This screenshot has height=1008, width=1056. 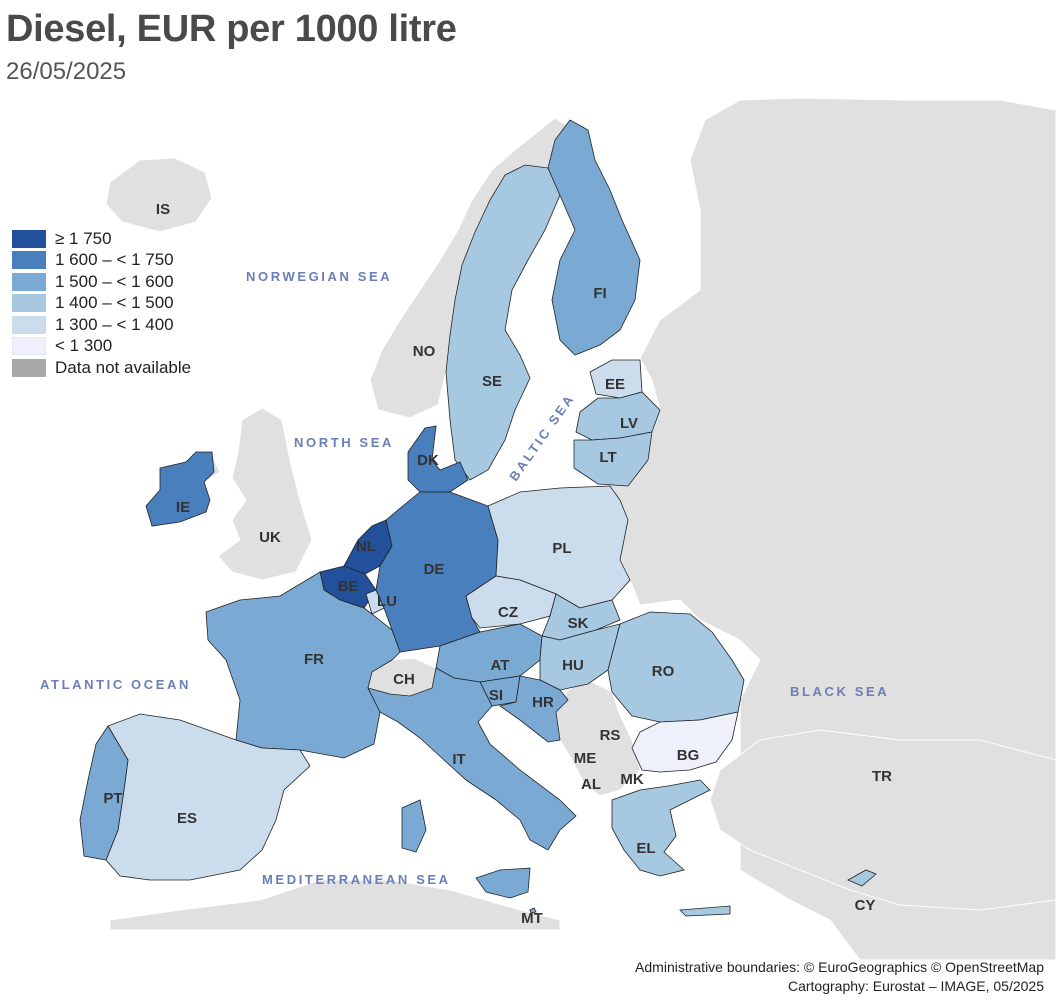 What do you see at coordinates (615, 384) in the screenshot?
I see `label-ee: EE` at bounding box center [615, 384].